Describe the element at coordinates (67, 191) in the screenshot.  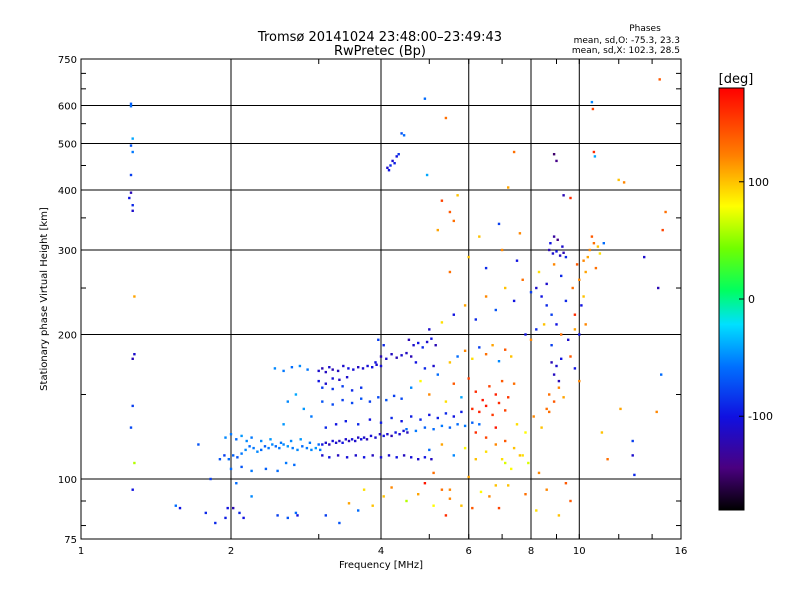
I see `y-tick-label: 400` at that location.